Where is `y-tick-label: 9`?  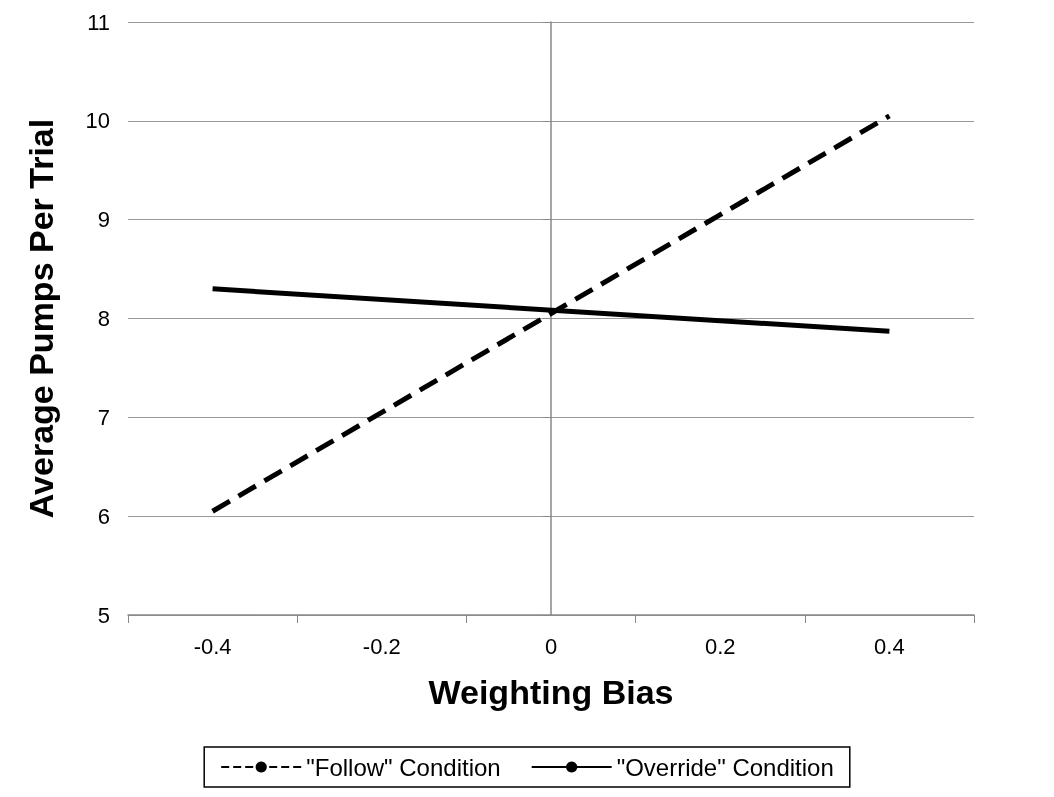 y-tick-label: 9 is located at coordinates (103, 220).